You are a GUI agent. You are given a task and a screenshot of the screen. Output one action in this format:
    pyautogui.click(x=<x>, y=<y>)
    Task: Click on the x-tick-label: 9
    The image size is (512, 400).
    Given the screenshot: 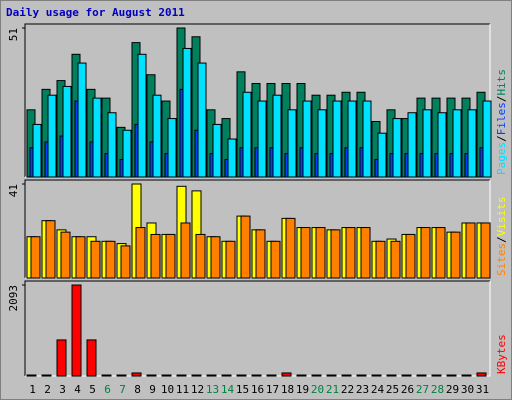 What is the action you would take?
    pyautogui.click(x=152, y=389)
    